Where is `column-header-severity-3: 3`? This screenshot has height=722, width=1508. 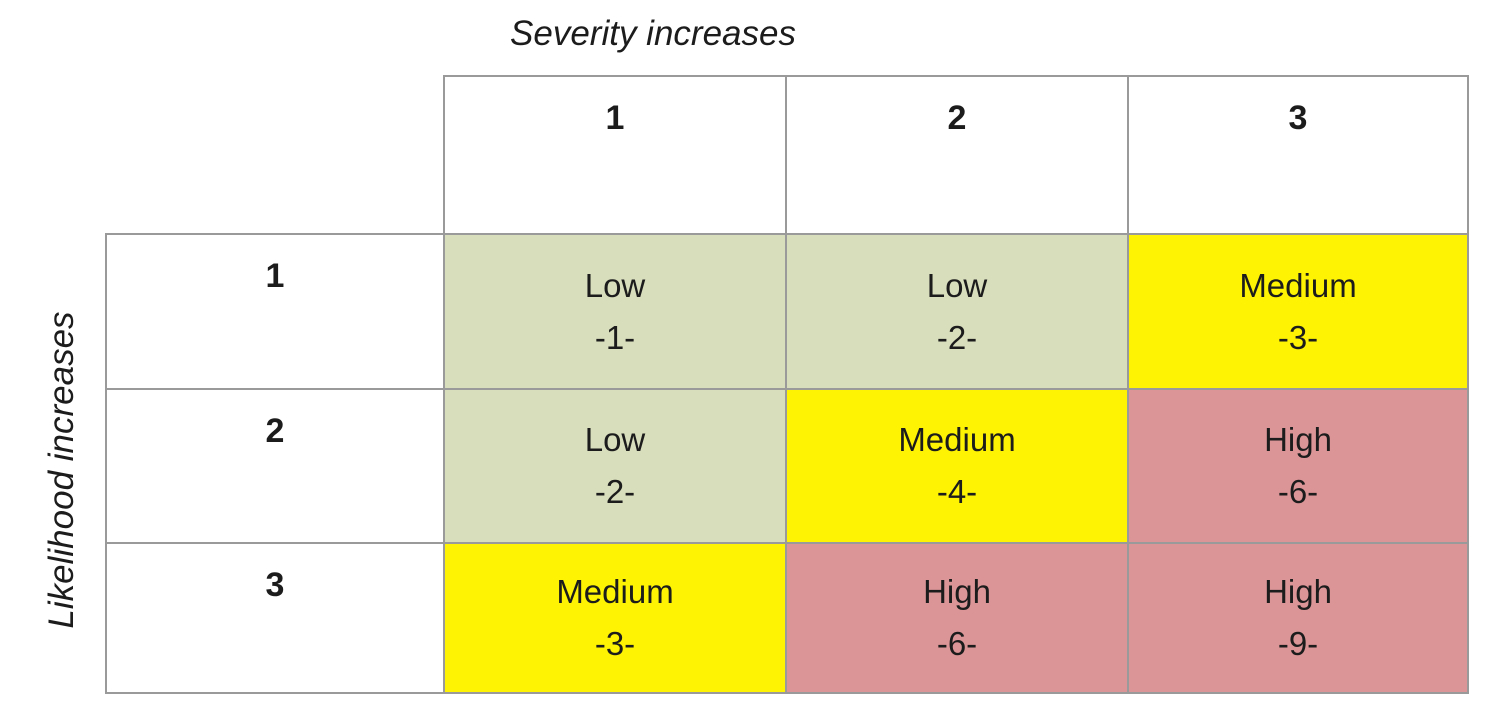
column-header-severity-3: 3 is located at coordinates (1298, 155).